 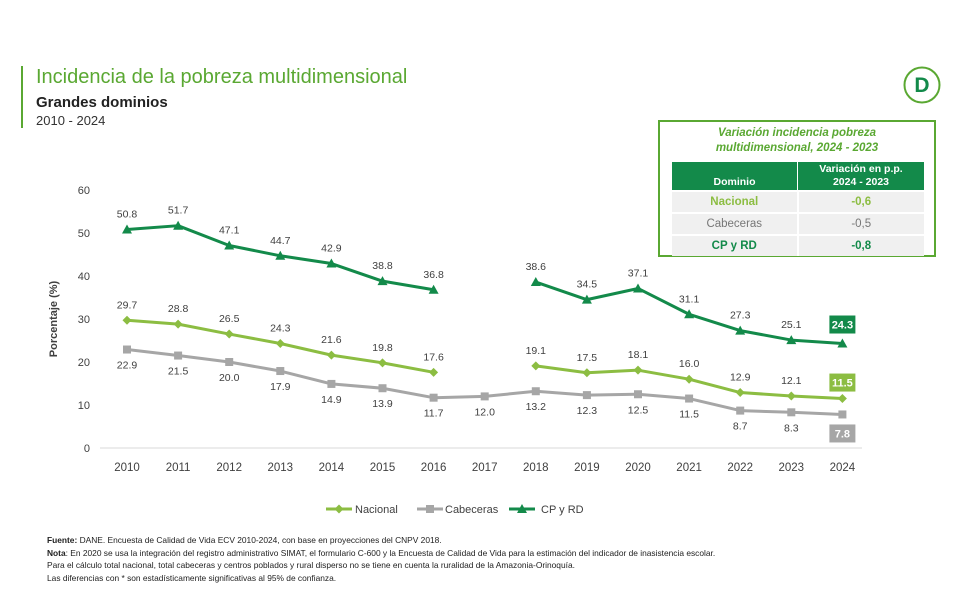 What do you see at coordinates (587, 358) in the screenshot?
I see `data-label-nacional: 17.5` at bounding box center [587, 358].